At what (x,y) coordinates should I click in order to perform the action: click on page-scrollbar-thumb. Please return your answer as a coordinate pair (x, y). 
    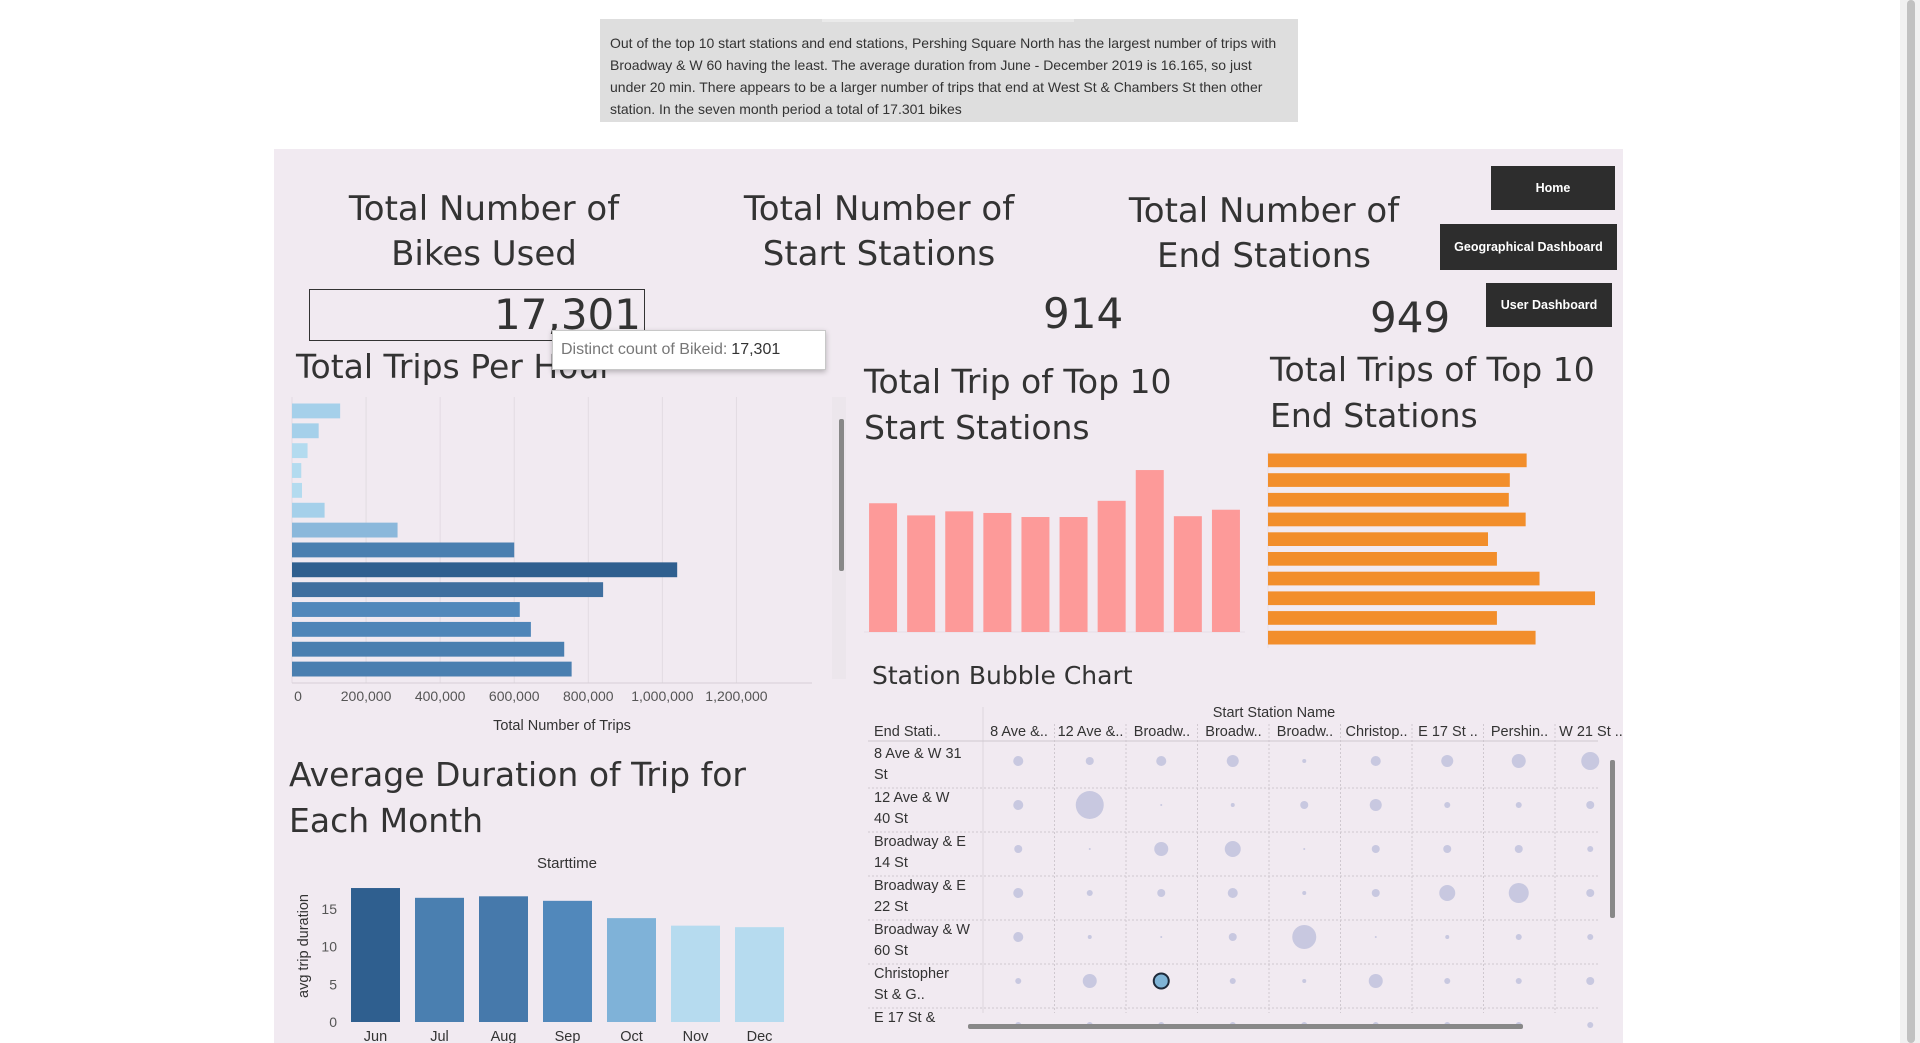
    Looking at the image, I should click on (1911, 521).